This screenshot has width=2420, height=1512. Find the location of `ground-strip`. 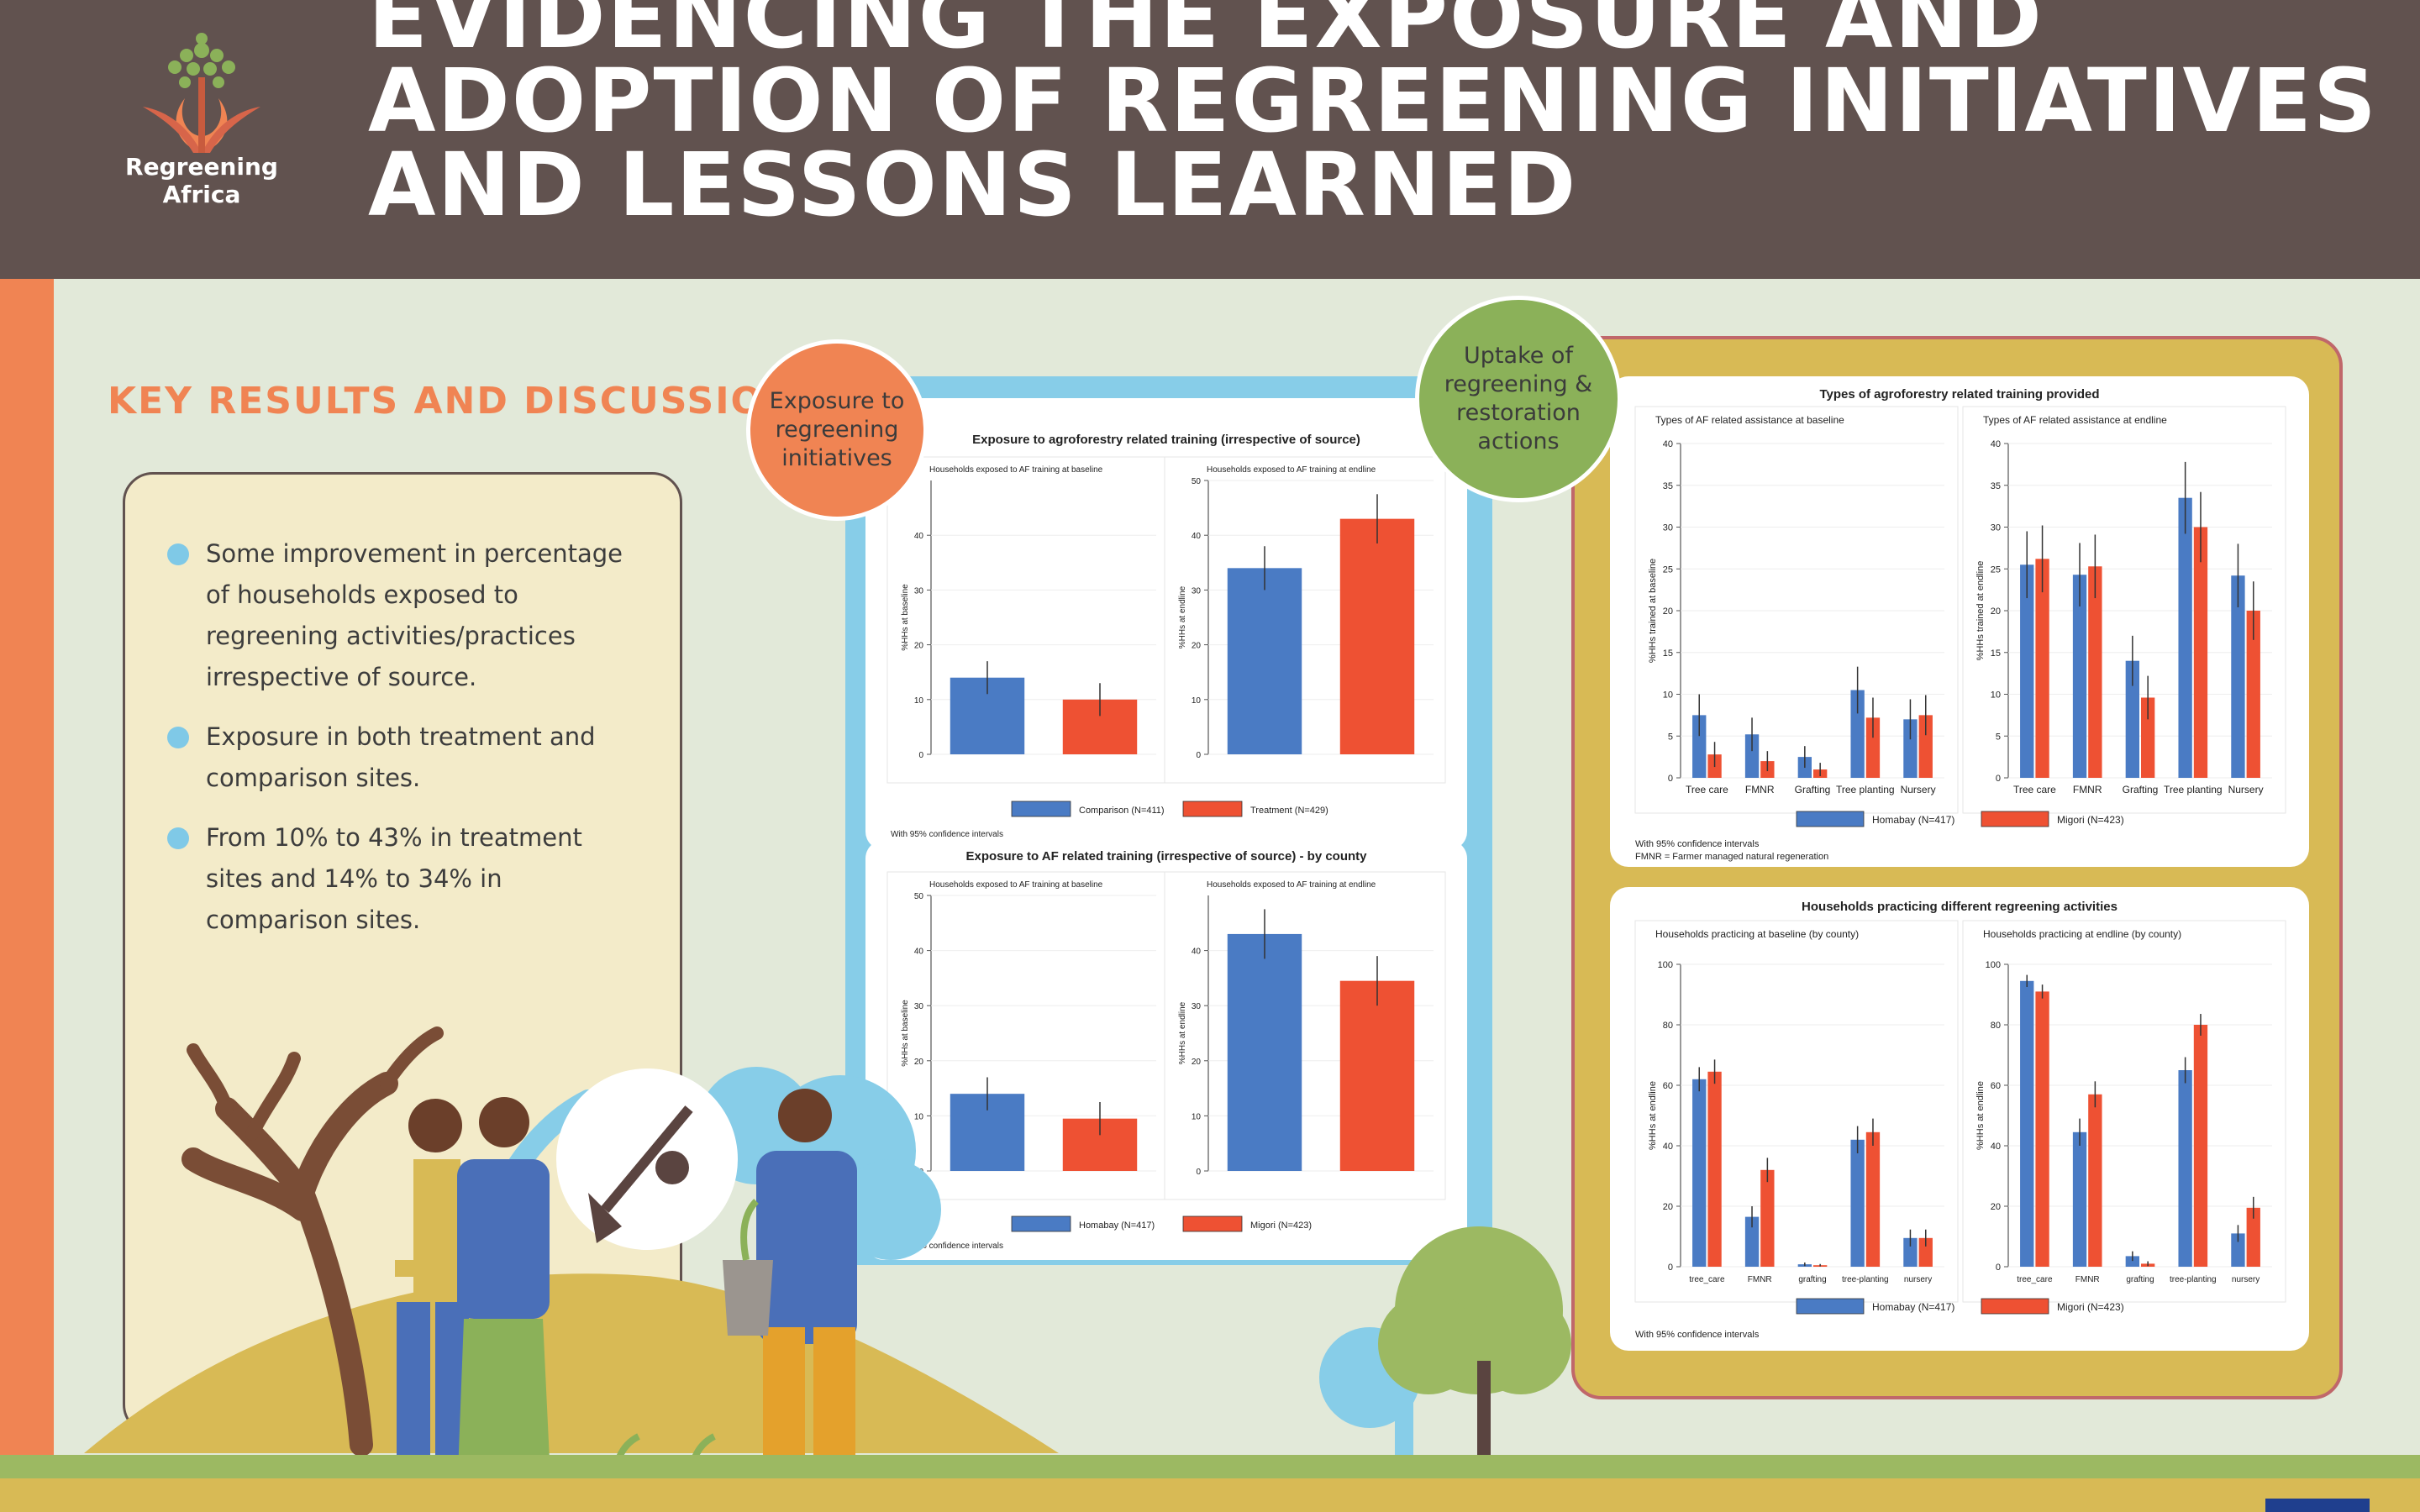

ground-strip is located at coordinates (1210, 1466).